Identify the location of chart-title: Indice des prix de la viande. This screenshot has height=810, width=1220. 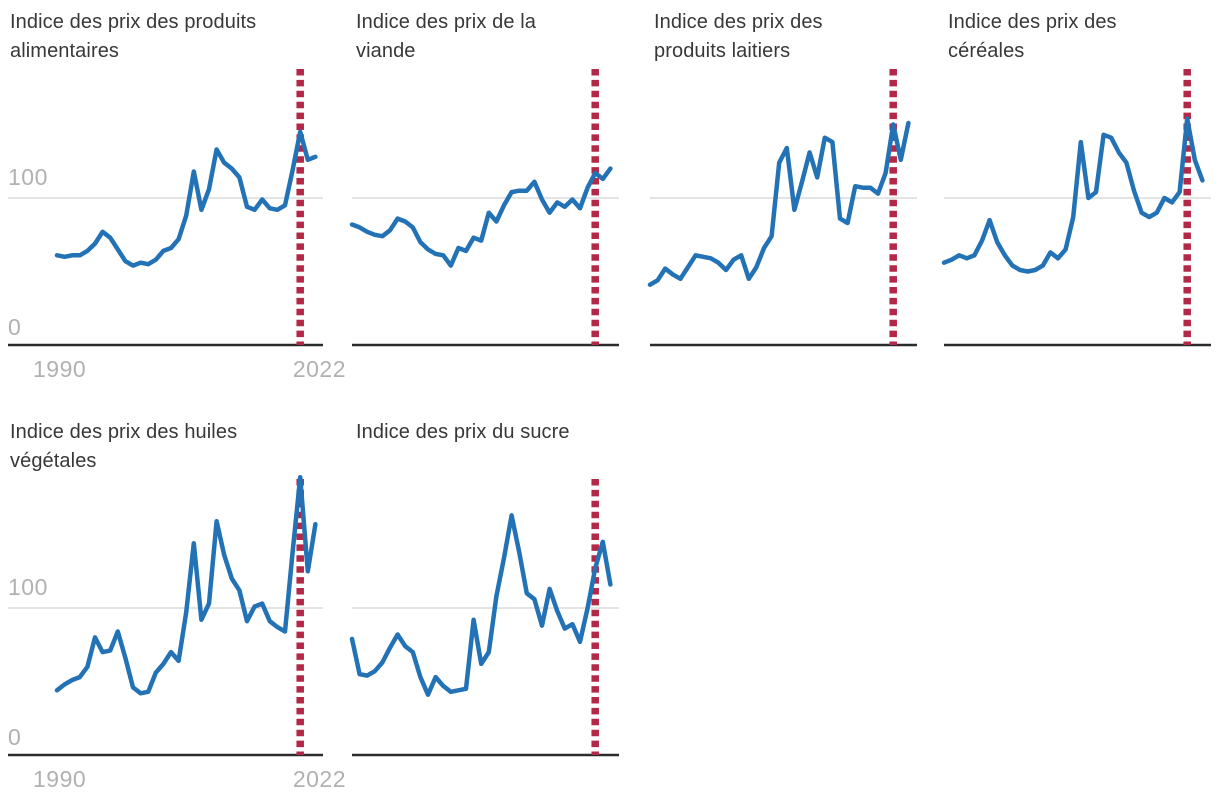
(528, 36).